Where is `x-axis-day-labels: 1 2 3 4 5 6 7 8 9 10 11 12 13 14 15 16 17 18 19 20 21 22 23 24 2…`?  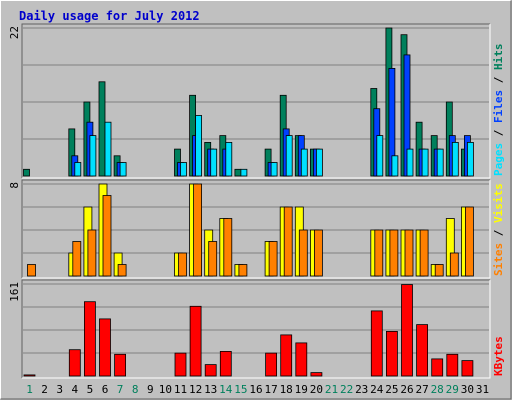
x-axis-day-labels: 1 2 3 4 5 6 7 8 9 10 11 12 13 14 15 16 17 18 19 20 21 22 23 24 2… is located at coordinates (257, 389).